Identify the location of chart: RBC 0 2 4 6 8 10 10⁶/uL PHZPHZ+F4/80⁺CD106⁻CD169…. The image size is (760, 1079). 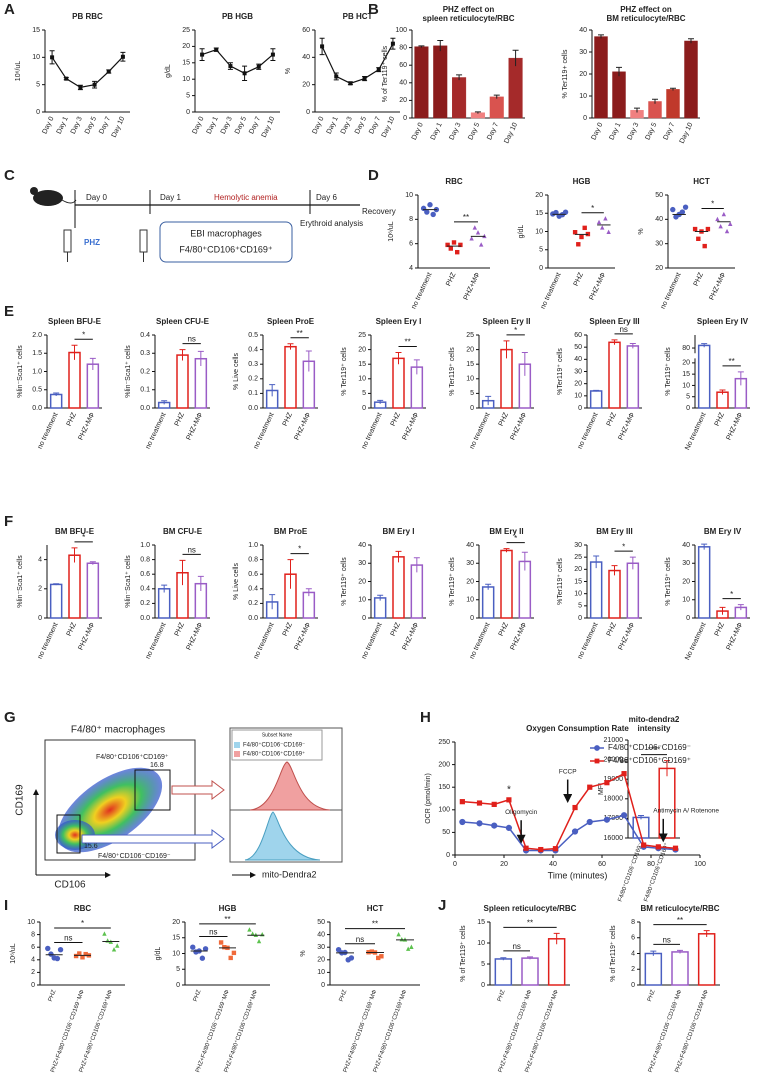
(67, 988).